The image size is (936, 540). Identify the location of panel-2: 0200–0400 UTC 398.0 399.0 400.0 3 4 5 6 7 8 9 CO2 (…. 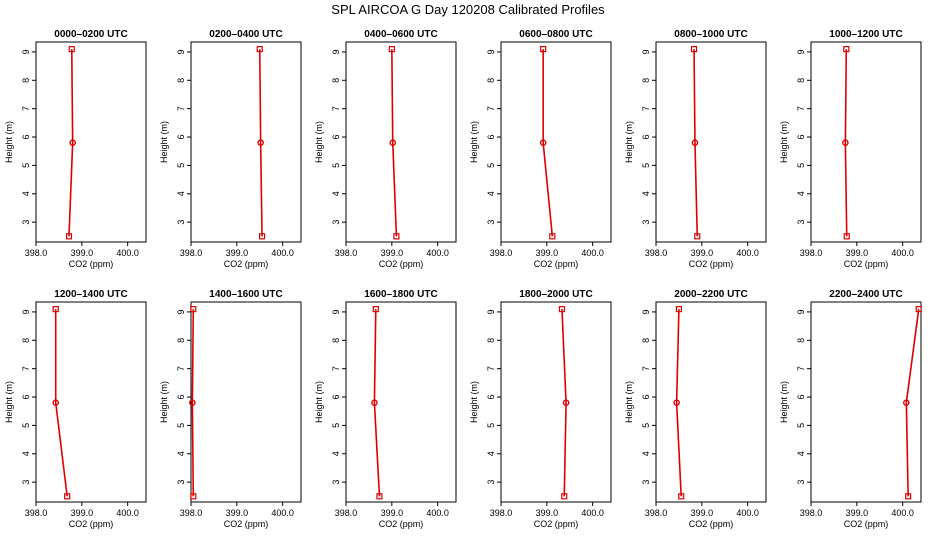
(230, 149).